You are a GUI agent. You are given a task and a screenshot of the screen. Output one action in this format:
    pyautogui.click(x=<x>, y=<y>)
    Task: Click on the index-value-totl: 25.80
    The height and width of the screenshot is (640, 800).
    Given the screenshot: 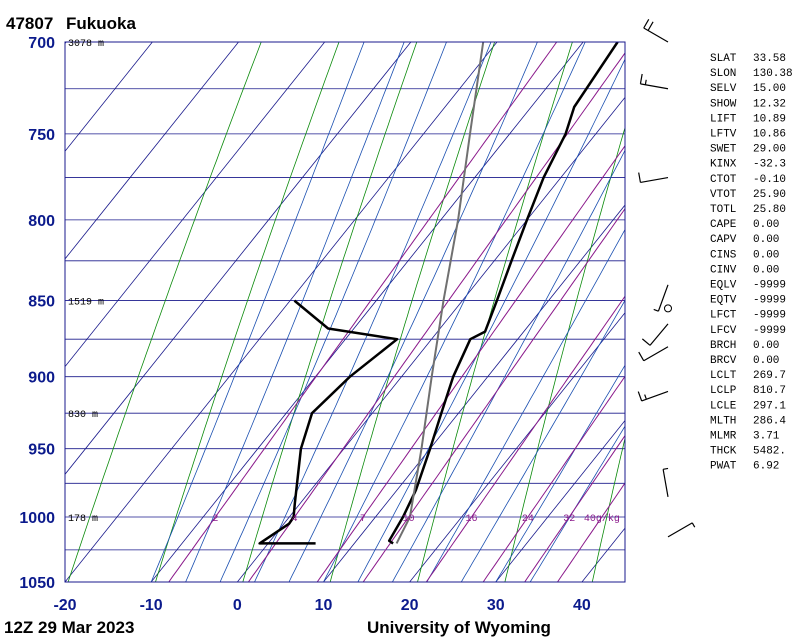 What is the action you would take?
    pyautogui.click(x=769, y=210)
    